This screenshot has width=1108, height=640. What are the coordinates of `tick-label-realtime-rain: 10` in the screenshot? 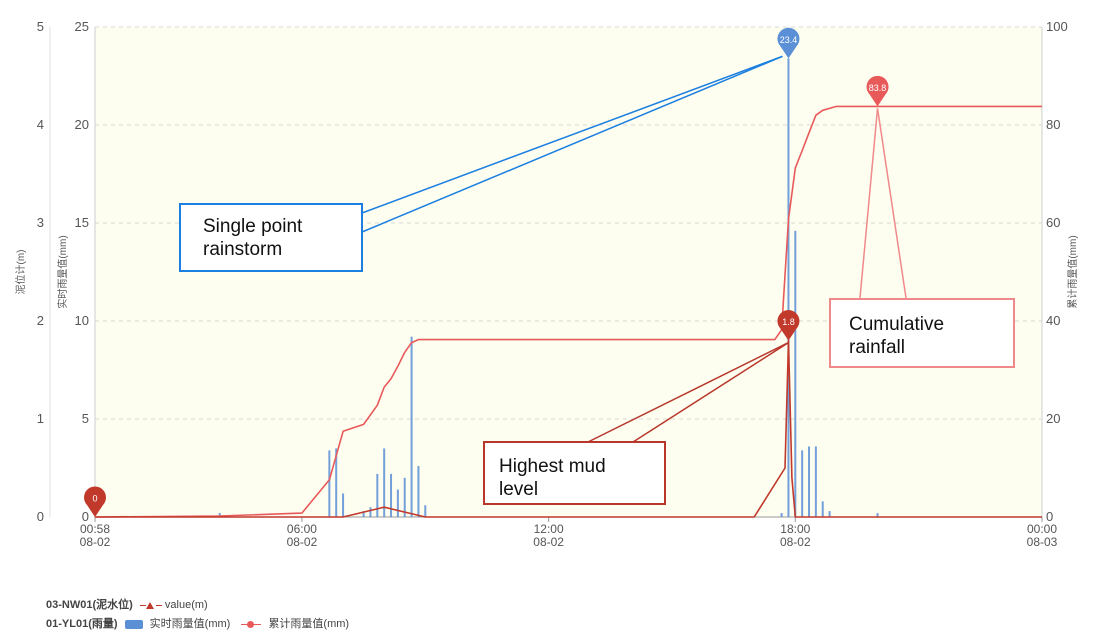 It's located at (82, 320).